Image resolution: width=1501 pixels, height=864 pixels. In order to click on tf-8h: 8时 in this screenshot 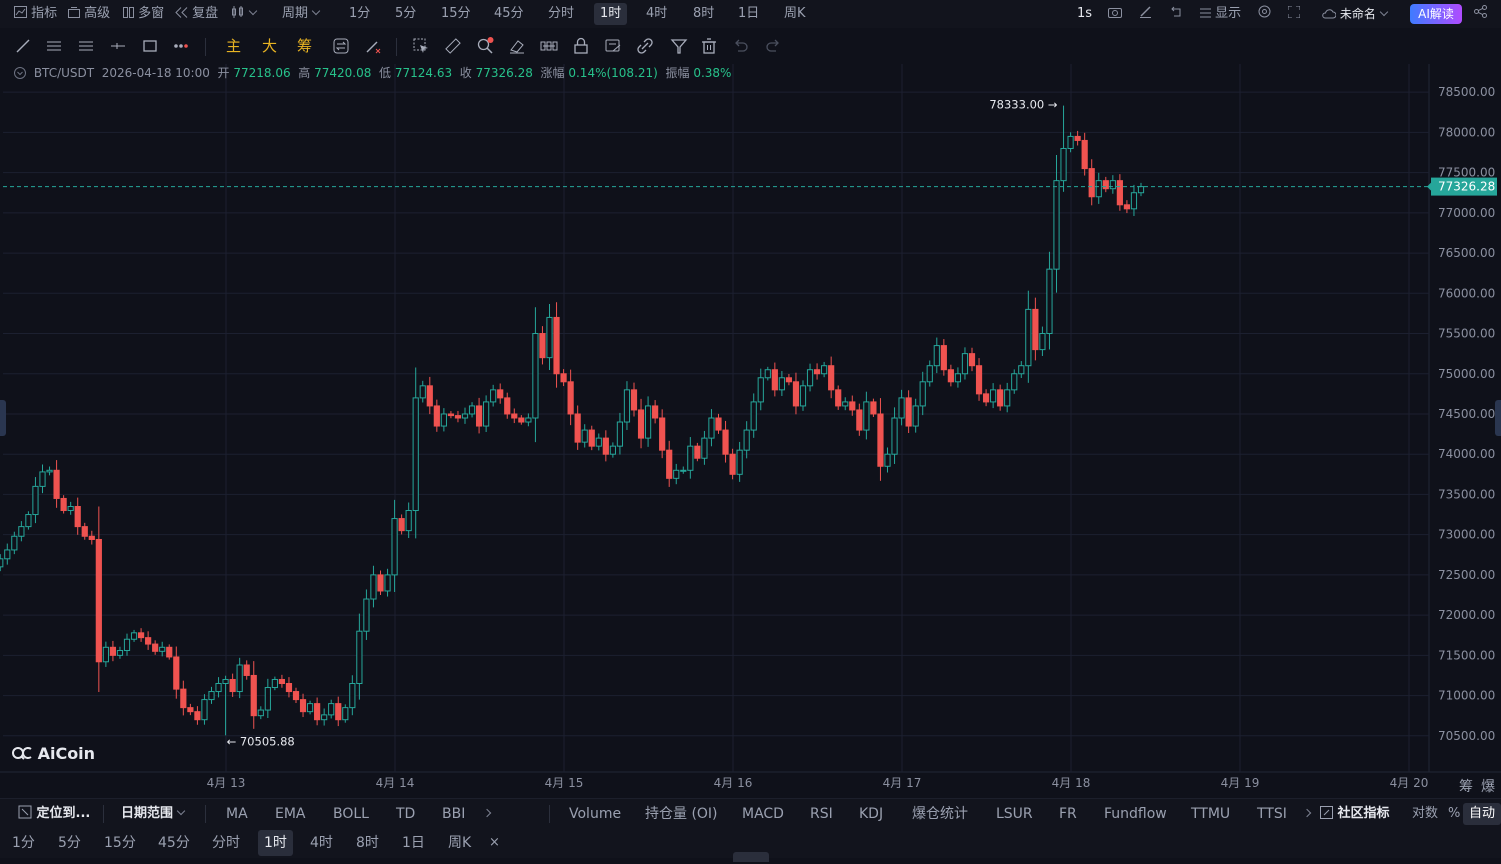, I will do `click(367, 843)`.